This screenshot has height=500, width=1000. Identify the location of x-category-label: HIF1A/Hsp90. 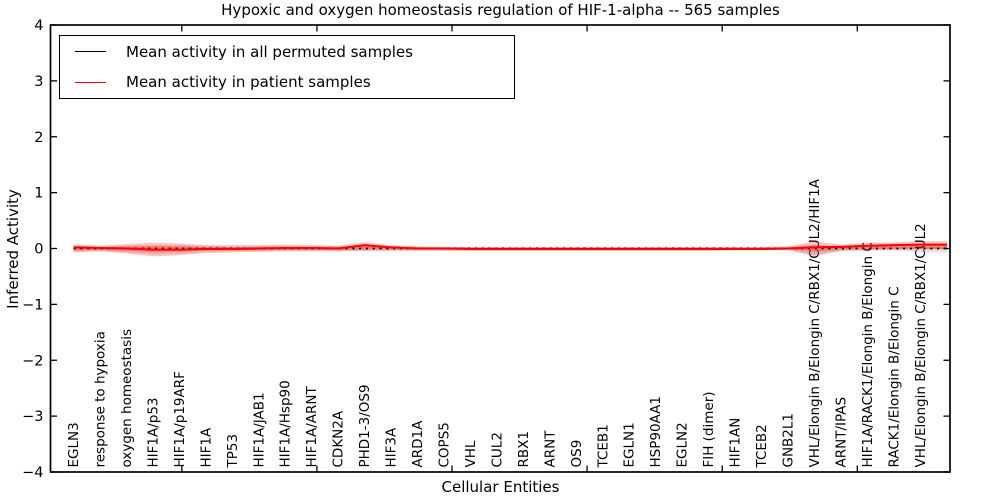
(286, 423).